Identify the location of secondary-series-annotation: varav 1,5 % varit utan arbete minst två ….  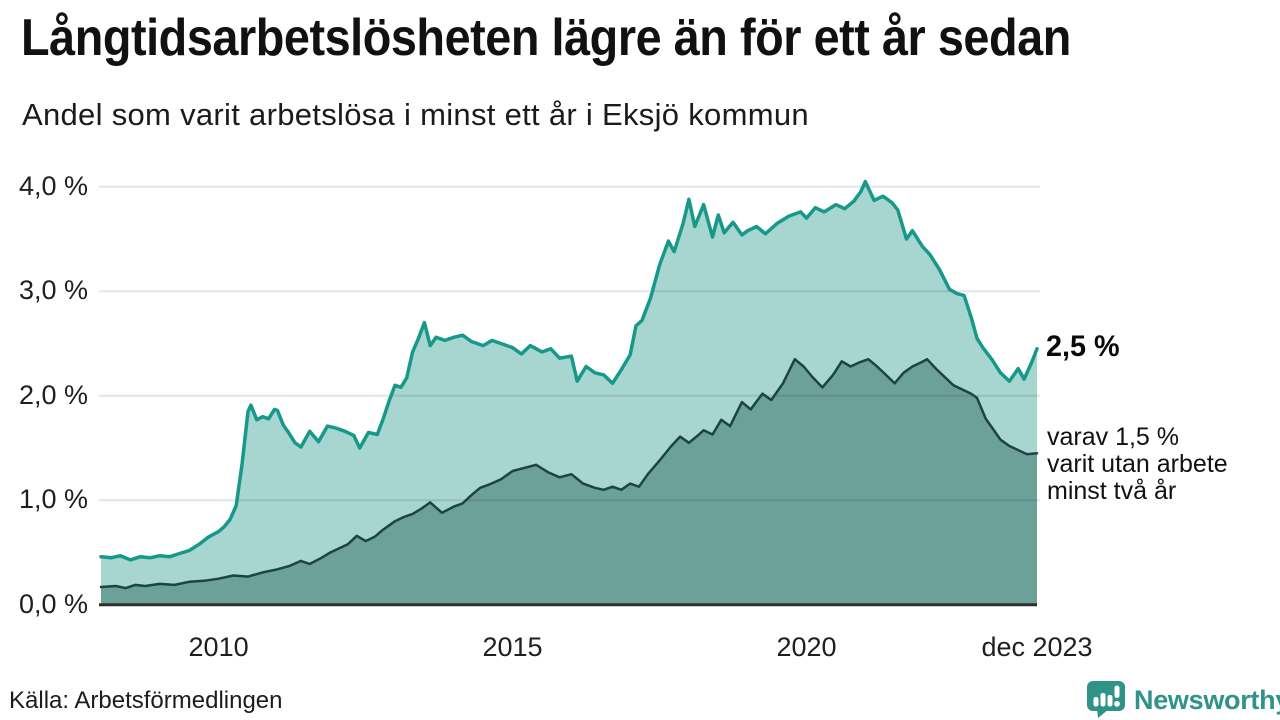
(1137, 464).